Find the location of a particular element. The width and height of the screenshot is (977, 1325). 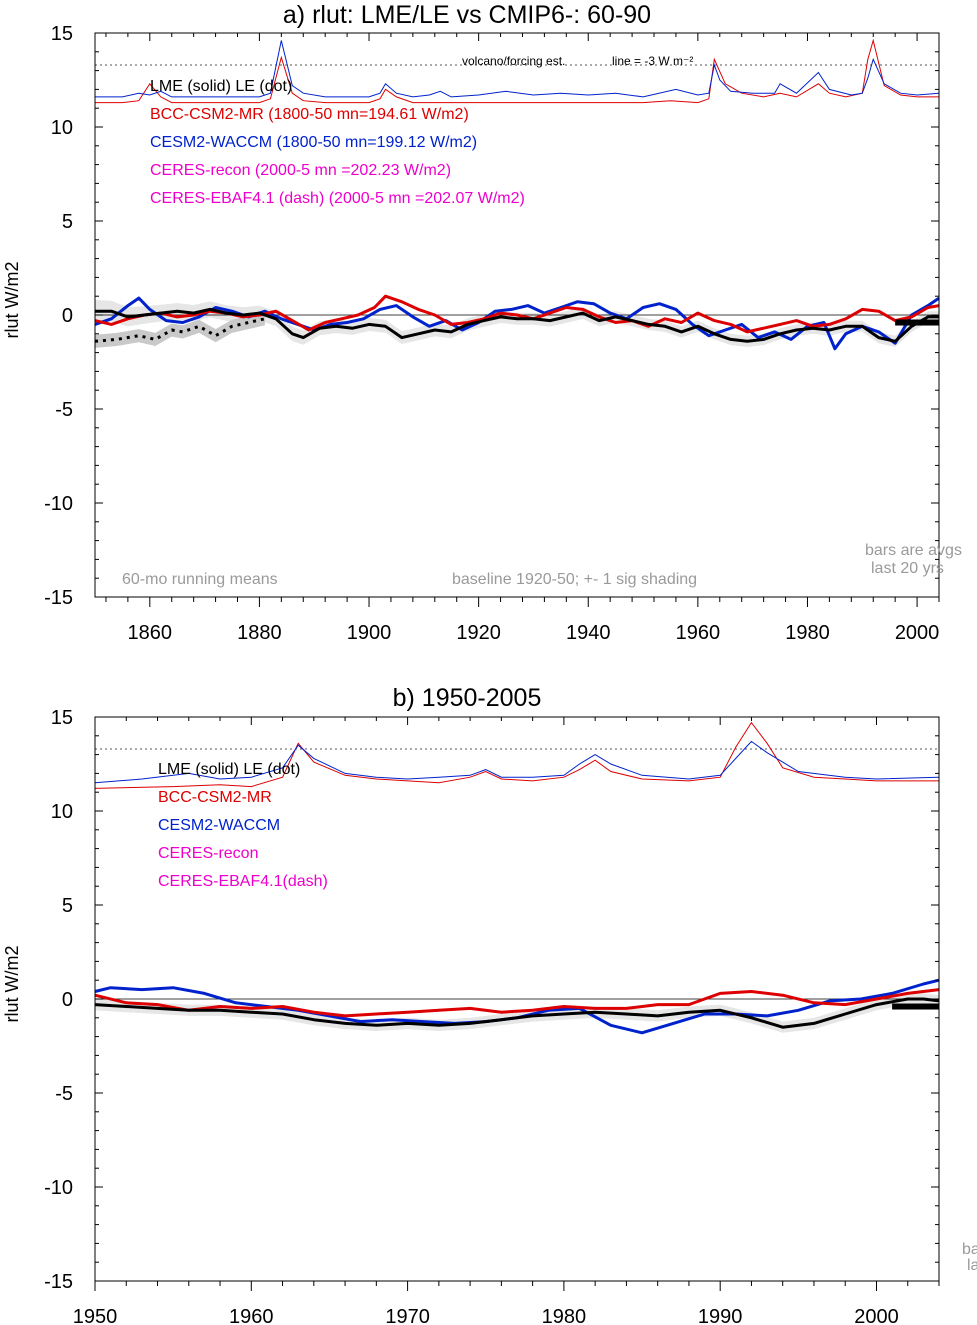

x-tick-label: 1900 is located at coordinates (369, 633).